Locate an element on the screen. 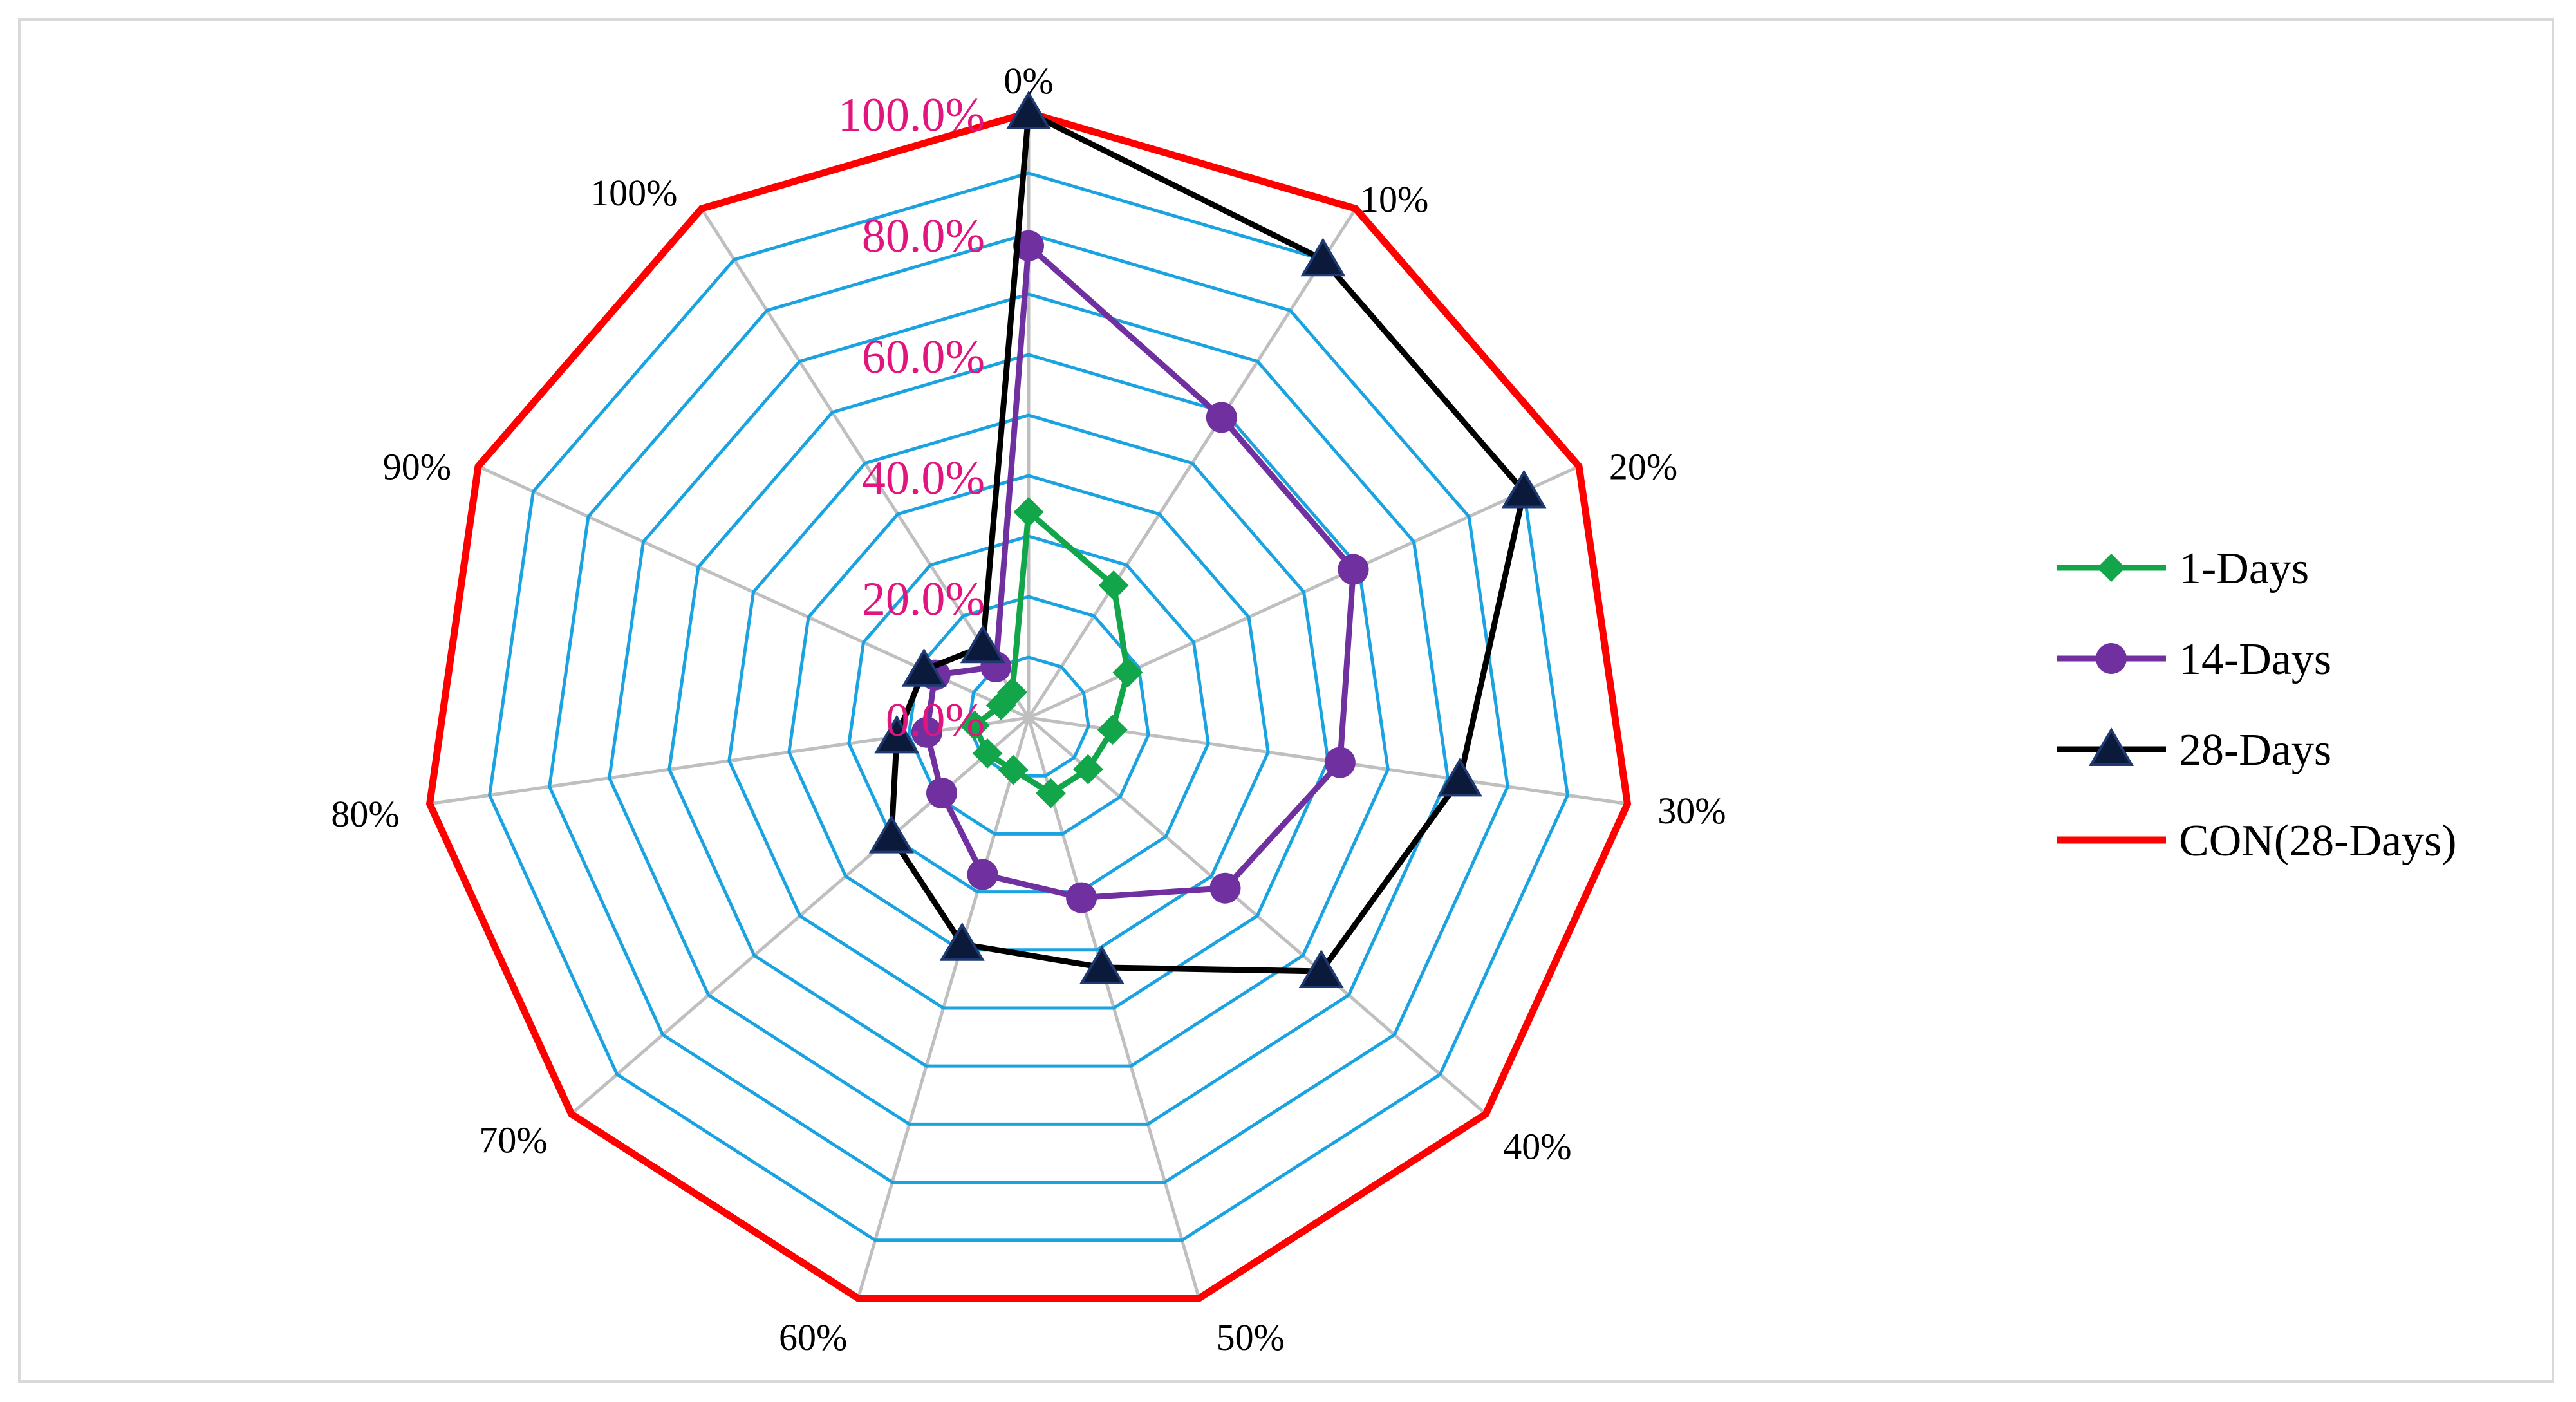 The image size is (2576, 1402). category-label: 60% is located at coordinates (813, 1337).